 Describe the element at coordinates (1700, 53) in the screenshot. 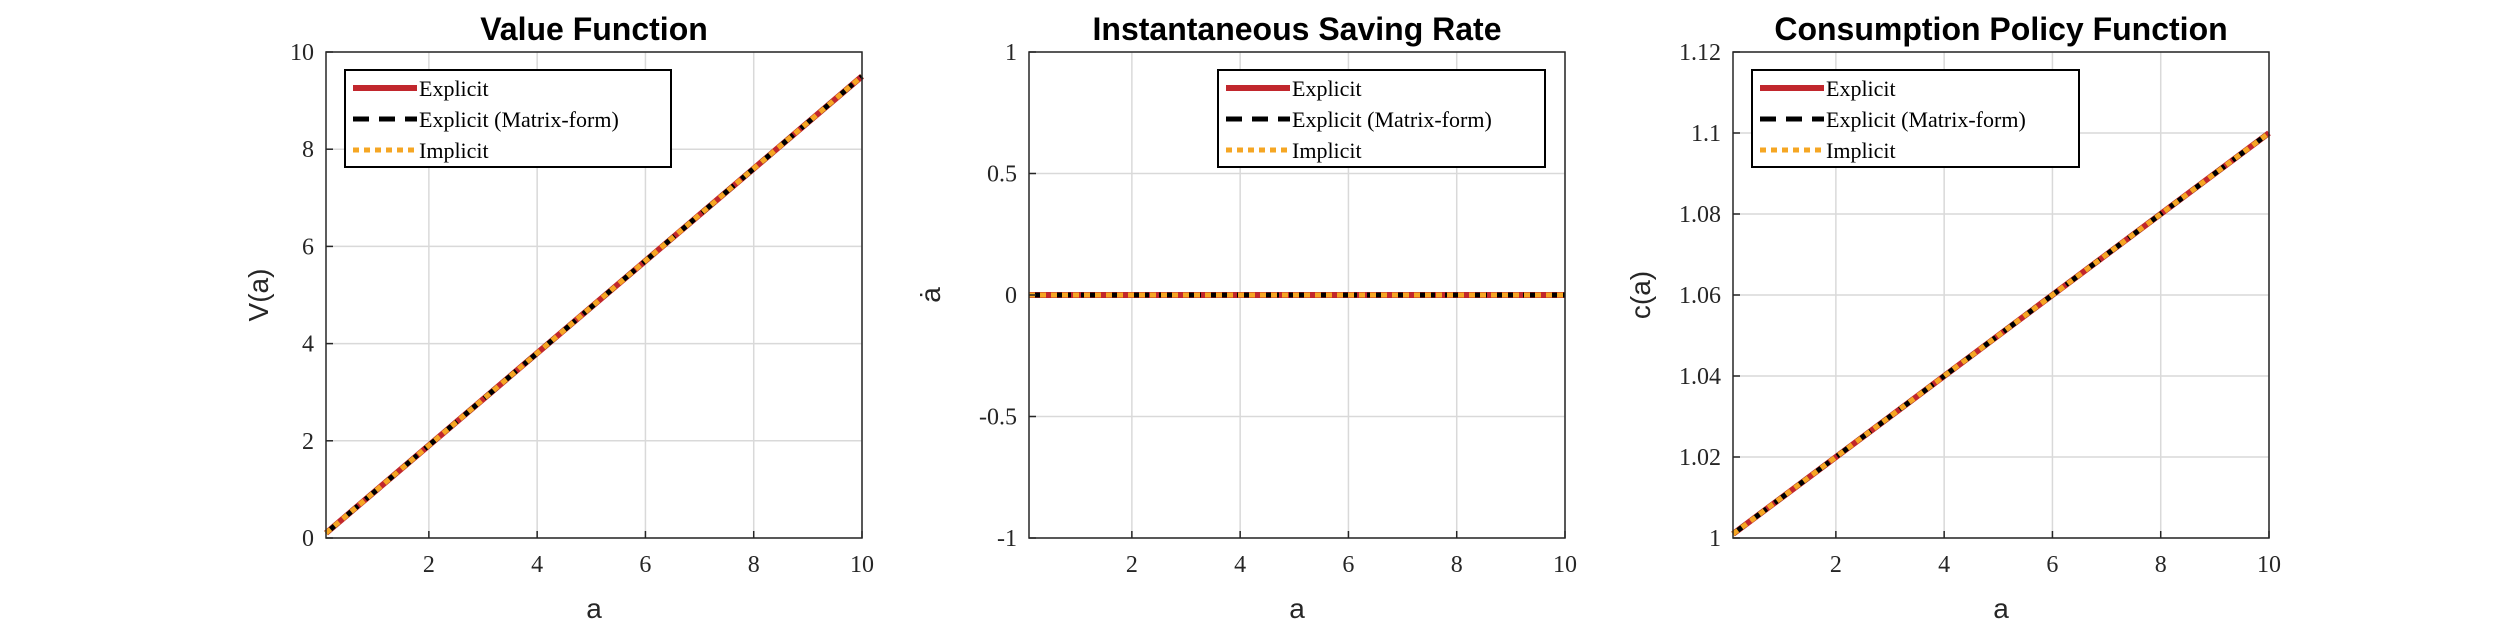

I see `y-tick-label: 1.12` at that location.